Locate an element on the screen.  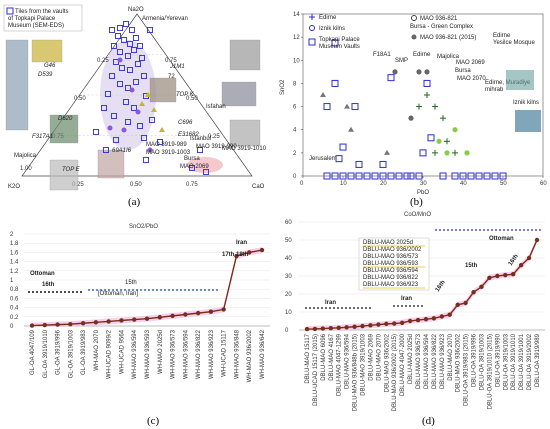
ternary-tick-label: 0.25 is located at coordinates (214, 137).